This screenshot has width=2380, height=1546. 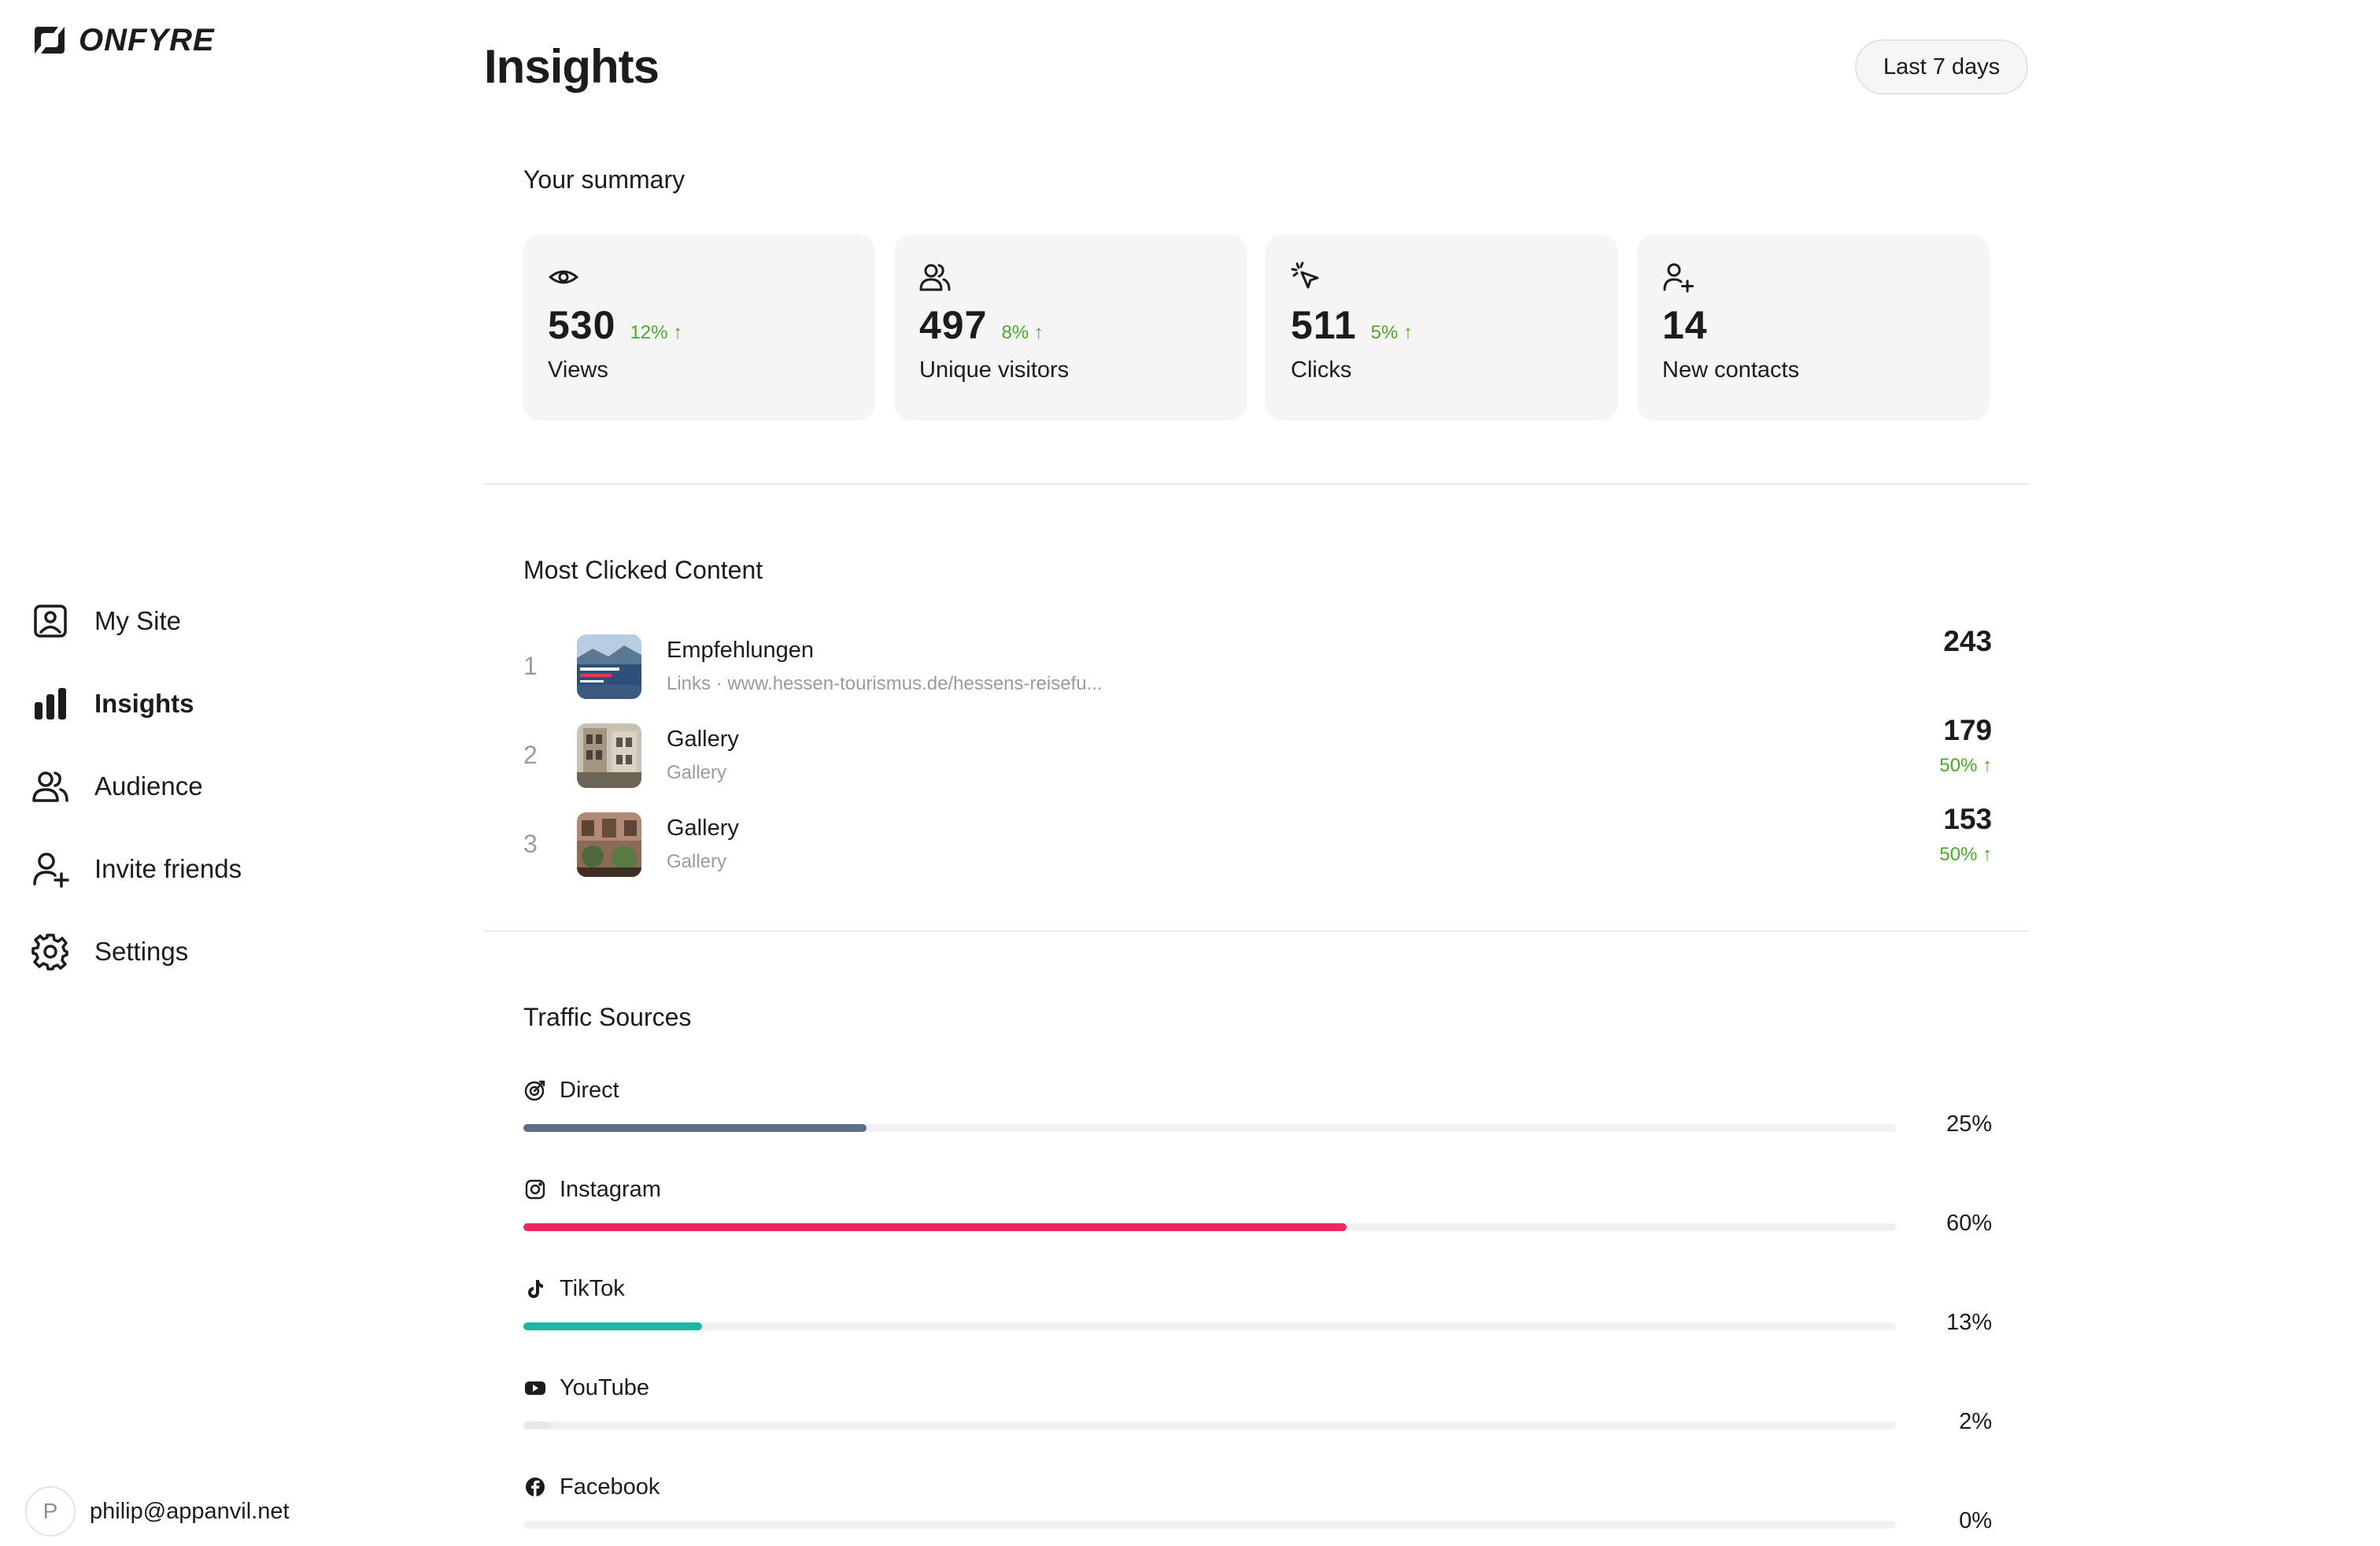 What do you see at coordinates (604, 180) in the screenshot?
I see `summary-title: Your summary` at bounding box center [604, 180].